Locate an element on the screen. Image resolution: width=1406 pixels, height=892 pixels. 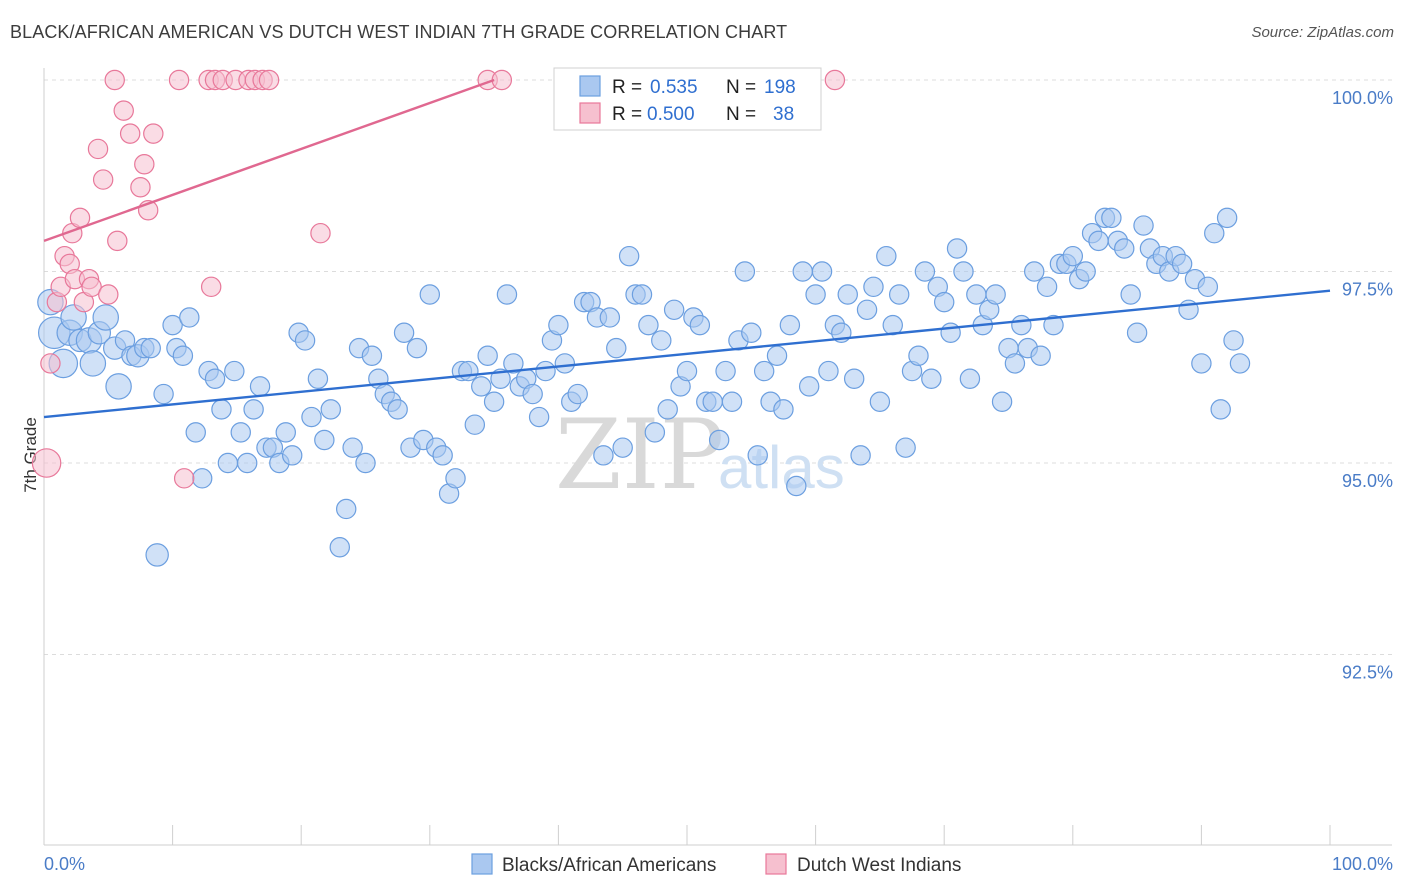
trendline-dutch is located at coordinates (269, 160).